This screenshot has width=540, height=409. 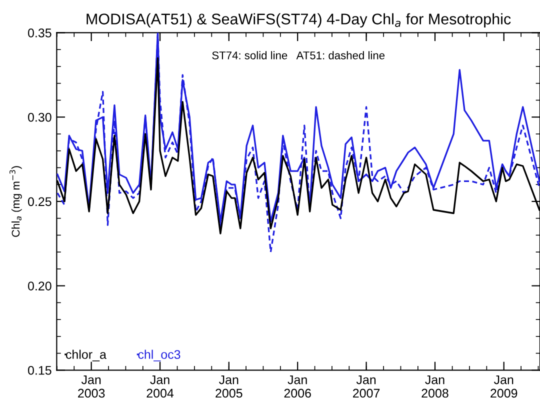 I want to click on legend-label: chl_oc3, so click(x=159, y=356).